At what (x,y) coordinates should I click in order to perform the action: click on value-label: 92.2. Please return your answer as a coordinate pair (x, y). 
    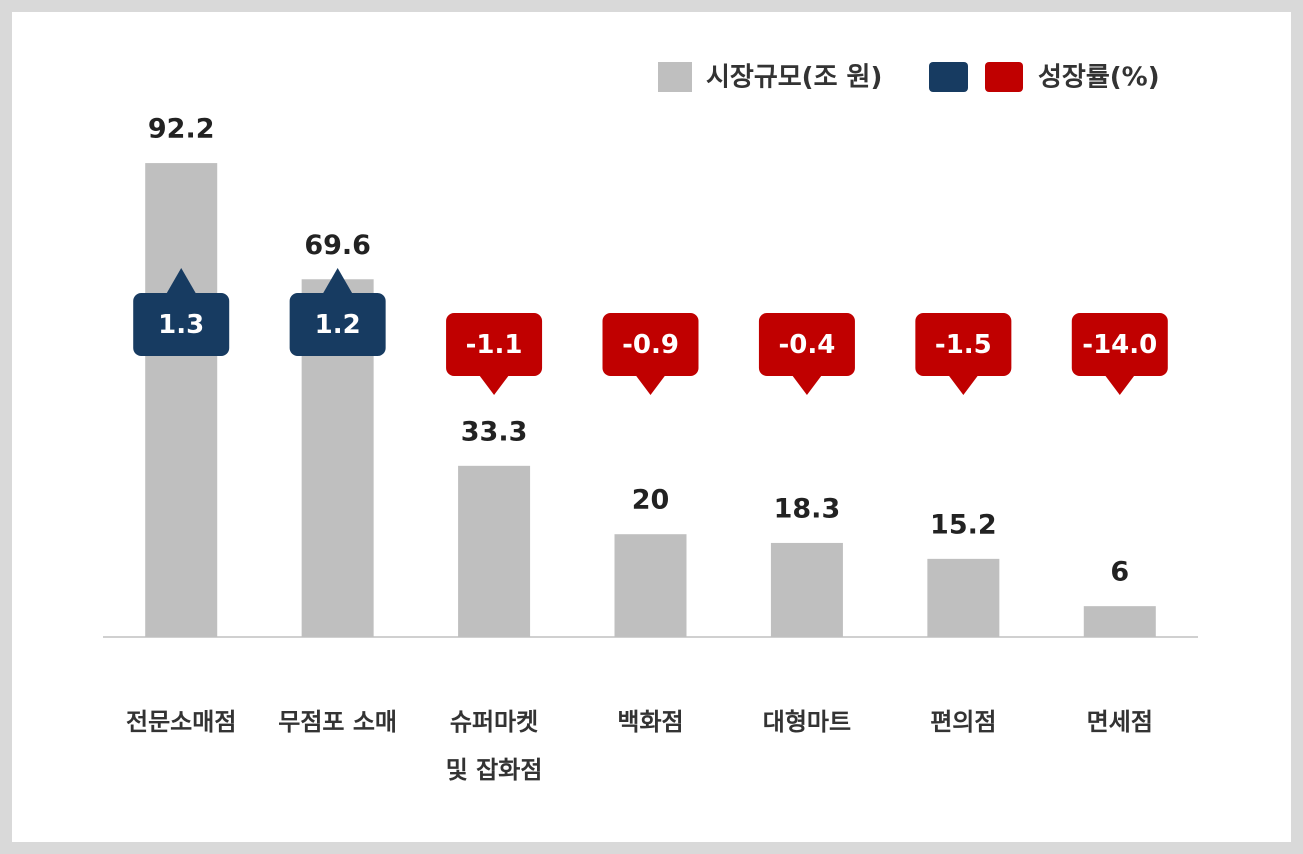
    Looking at the image, I should click on (181, 129).